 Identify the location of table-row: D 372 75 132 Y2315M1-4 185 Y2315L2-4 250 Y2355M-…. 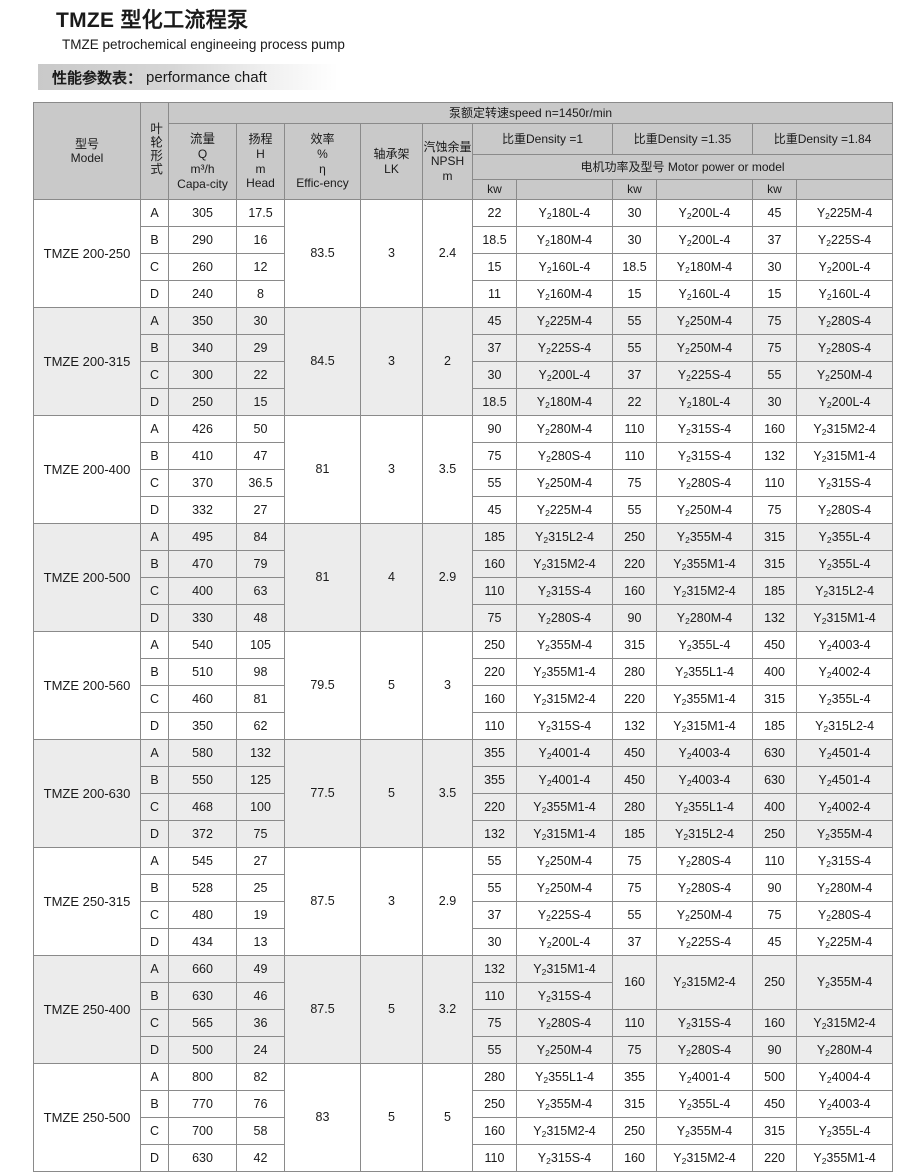
(464, 834).